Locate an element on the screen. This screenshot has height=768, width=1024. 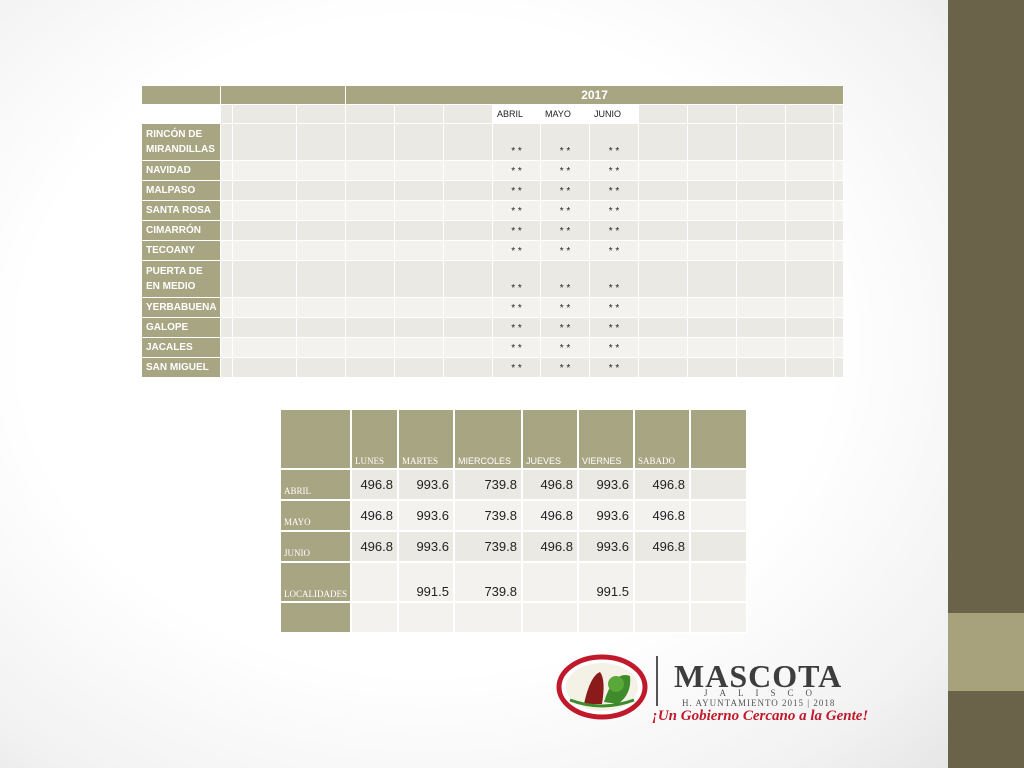
month-row: MAYO 496.8 993.6 739.8 496.8 993.6 496.8 is located at coordinates (513, 515).